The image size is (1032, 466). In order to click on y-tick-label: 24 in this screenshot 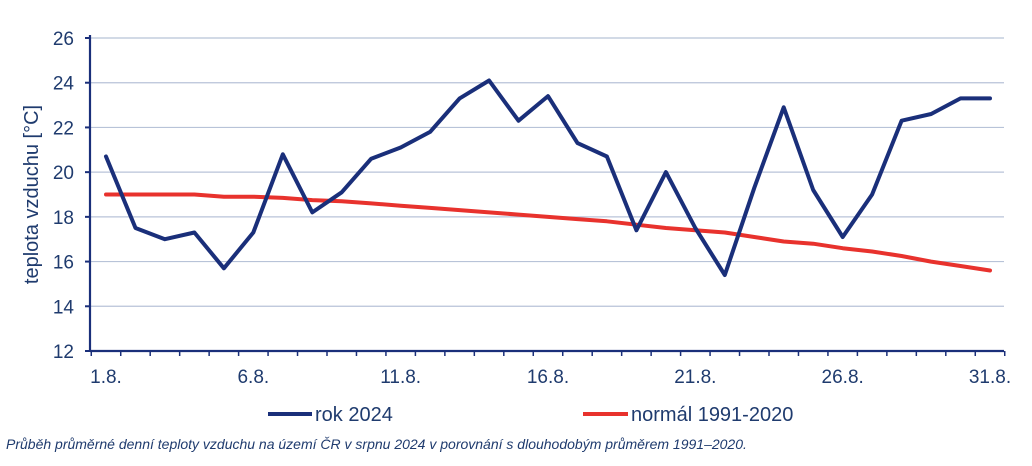, I will do `click(64, 84)`.